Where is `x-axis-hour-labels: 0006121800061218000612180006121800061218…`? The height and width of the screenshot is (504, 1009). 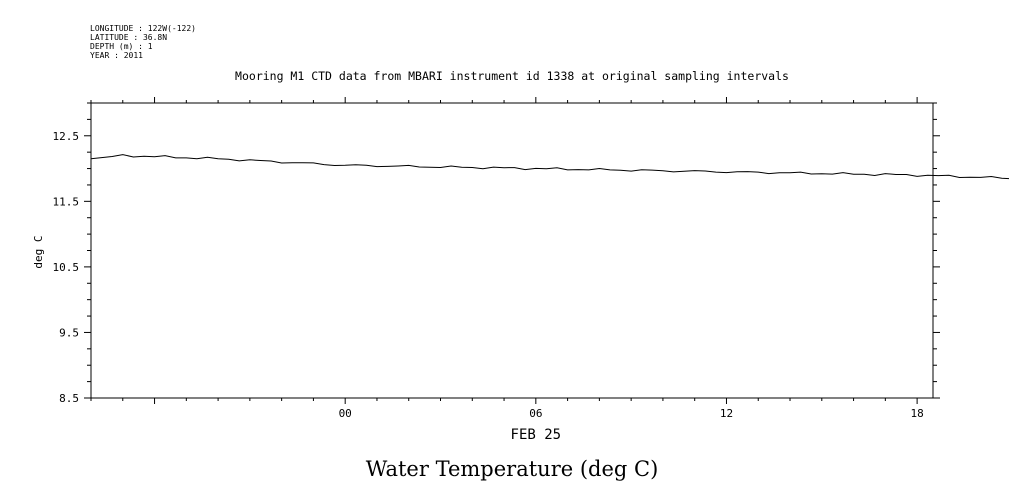
x-axis-hour-labels: 0006121800061218000612180006121800061218… is located at coordinates (631, 413).